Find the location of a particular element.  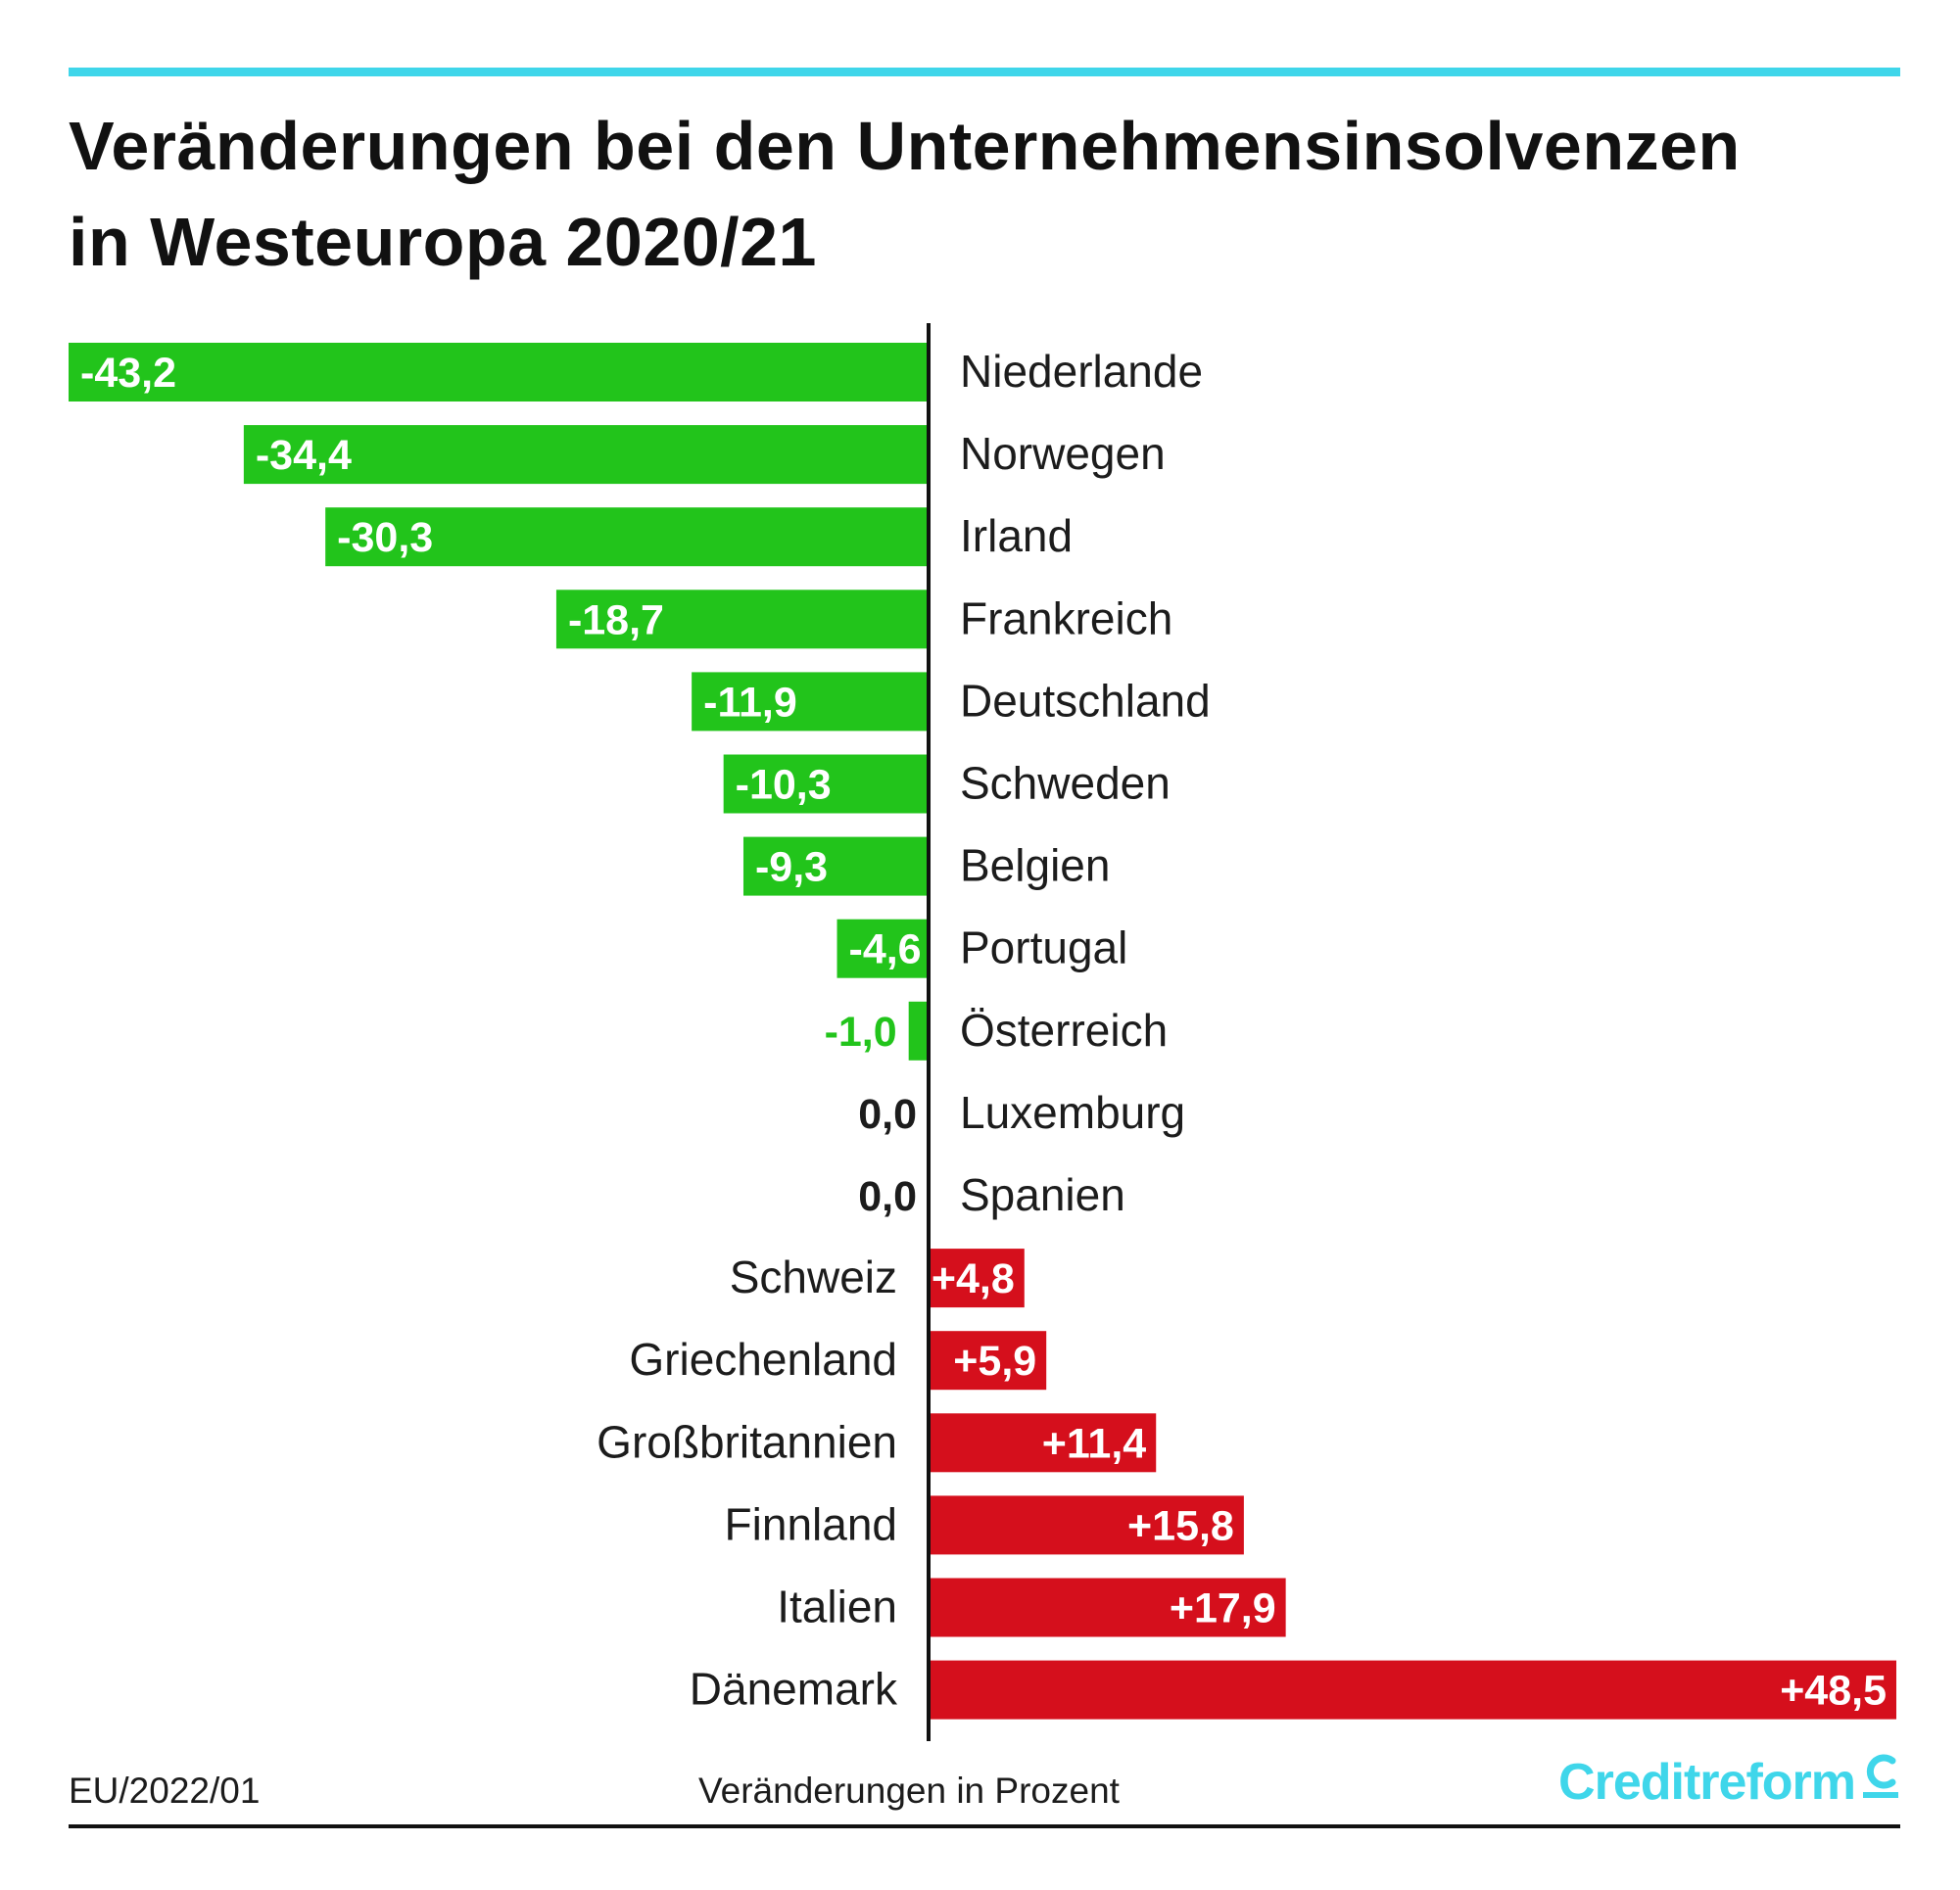

axis-unit-label: Veränderungen in Prozent is located at coordinates (909, 1791).